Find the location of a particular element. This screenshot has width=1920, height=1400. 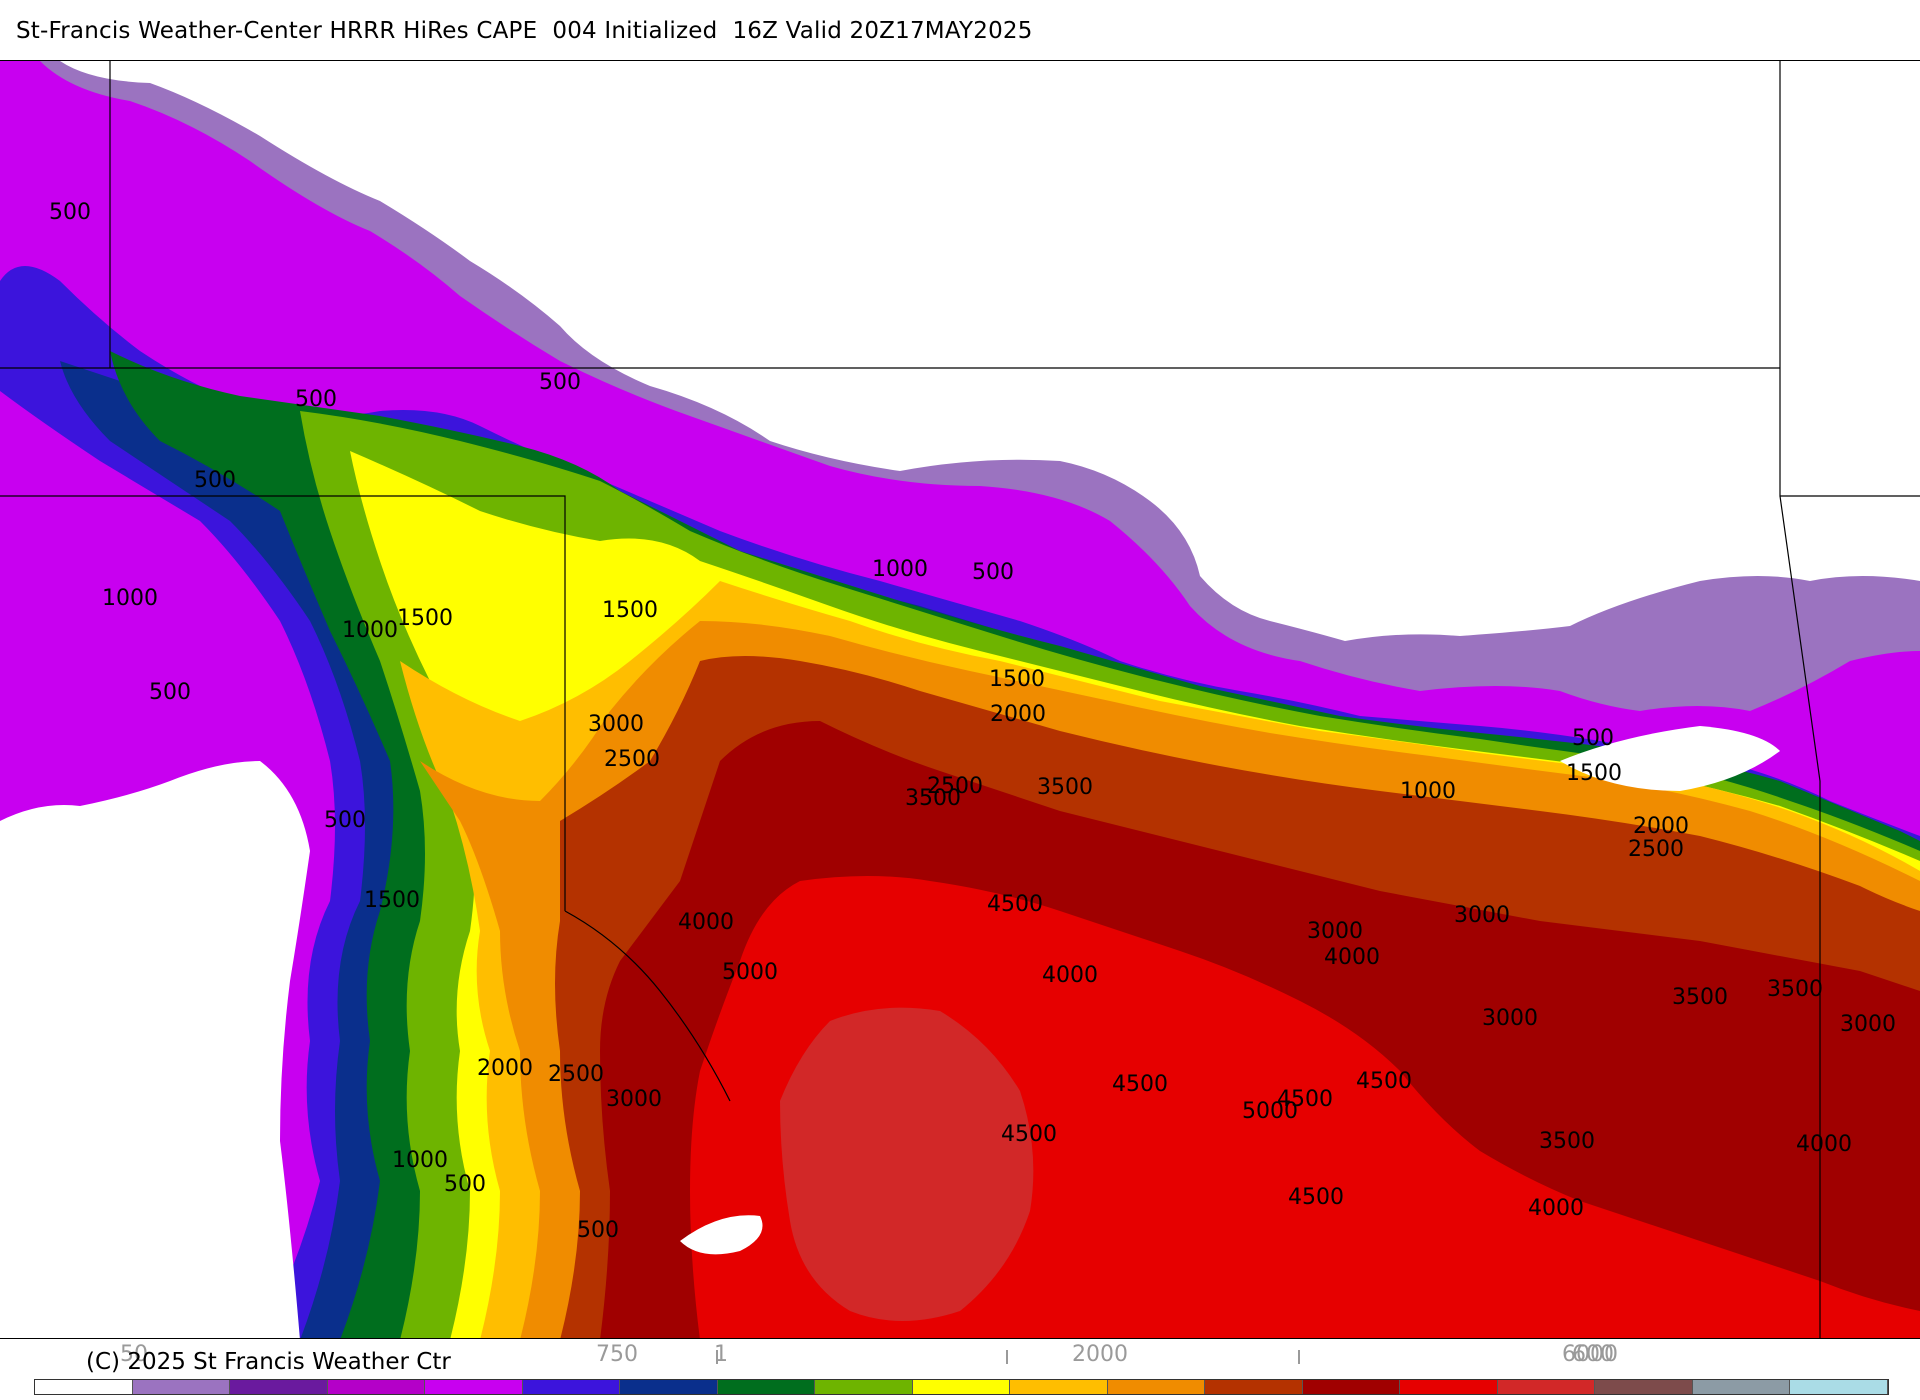

copyright-text: (C) 2025 St Francis Weather Ctr is located at coordinates (268, 1362).